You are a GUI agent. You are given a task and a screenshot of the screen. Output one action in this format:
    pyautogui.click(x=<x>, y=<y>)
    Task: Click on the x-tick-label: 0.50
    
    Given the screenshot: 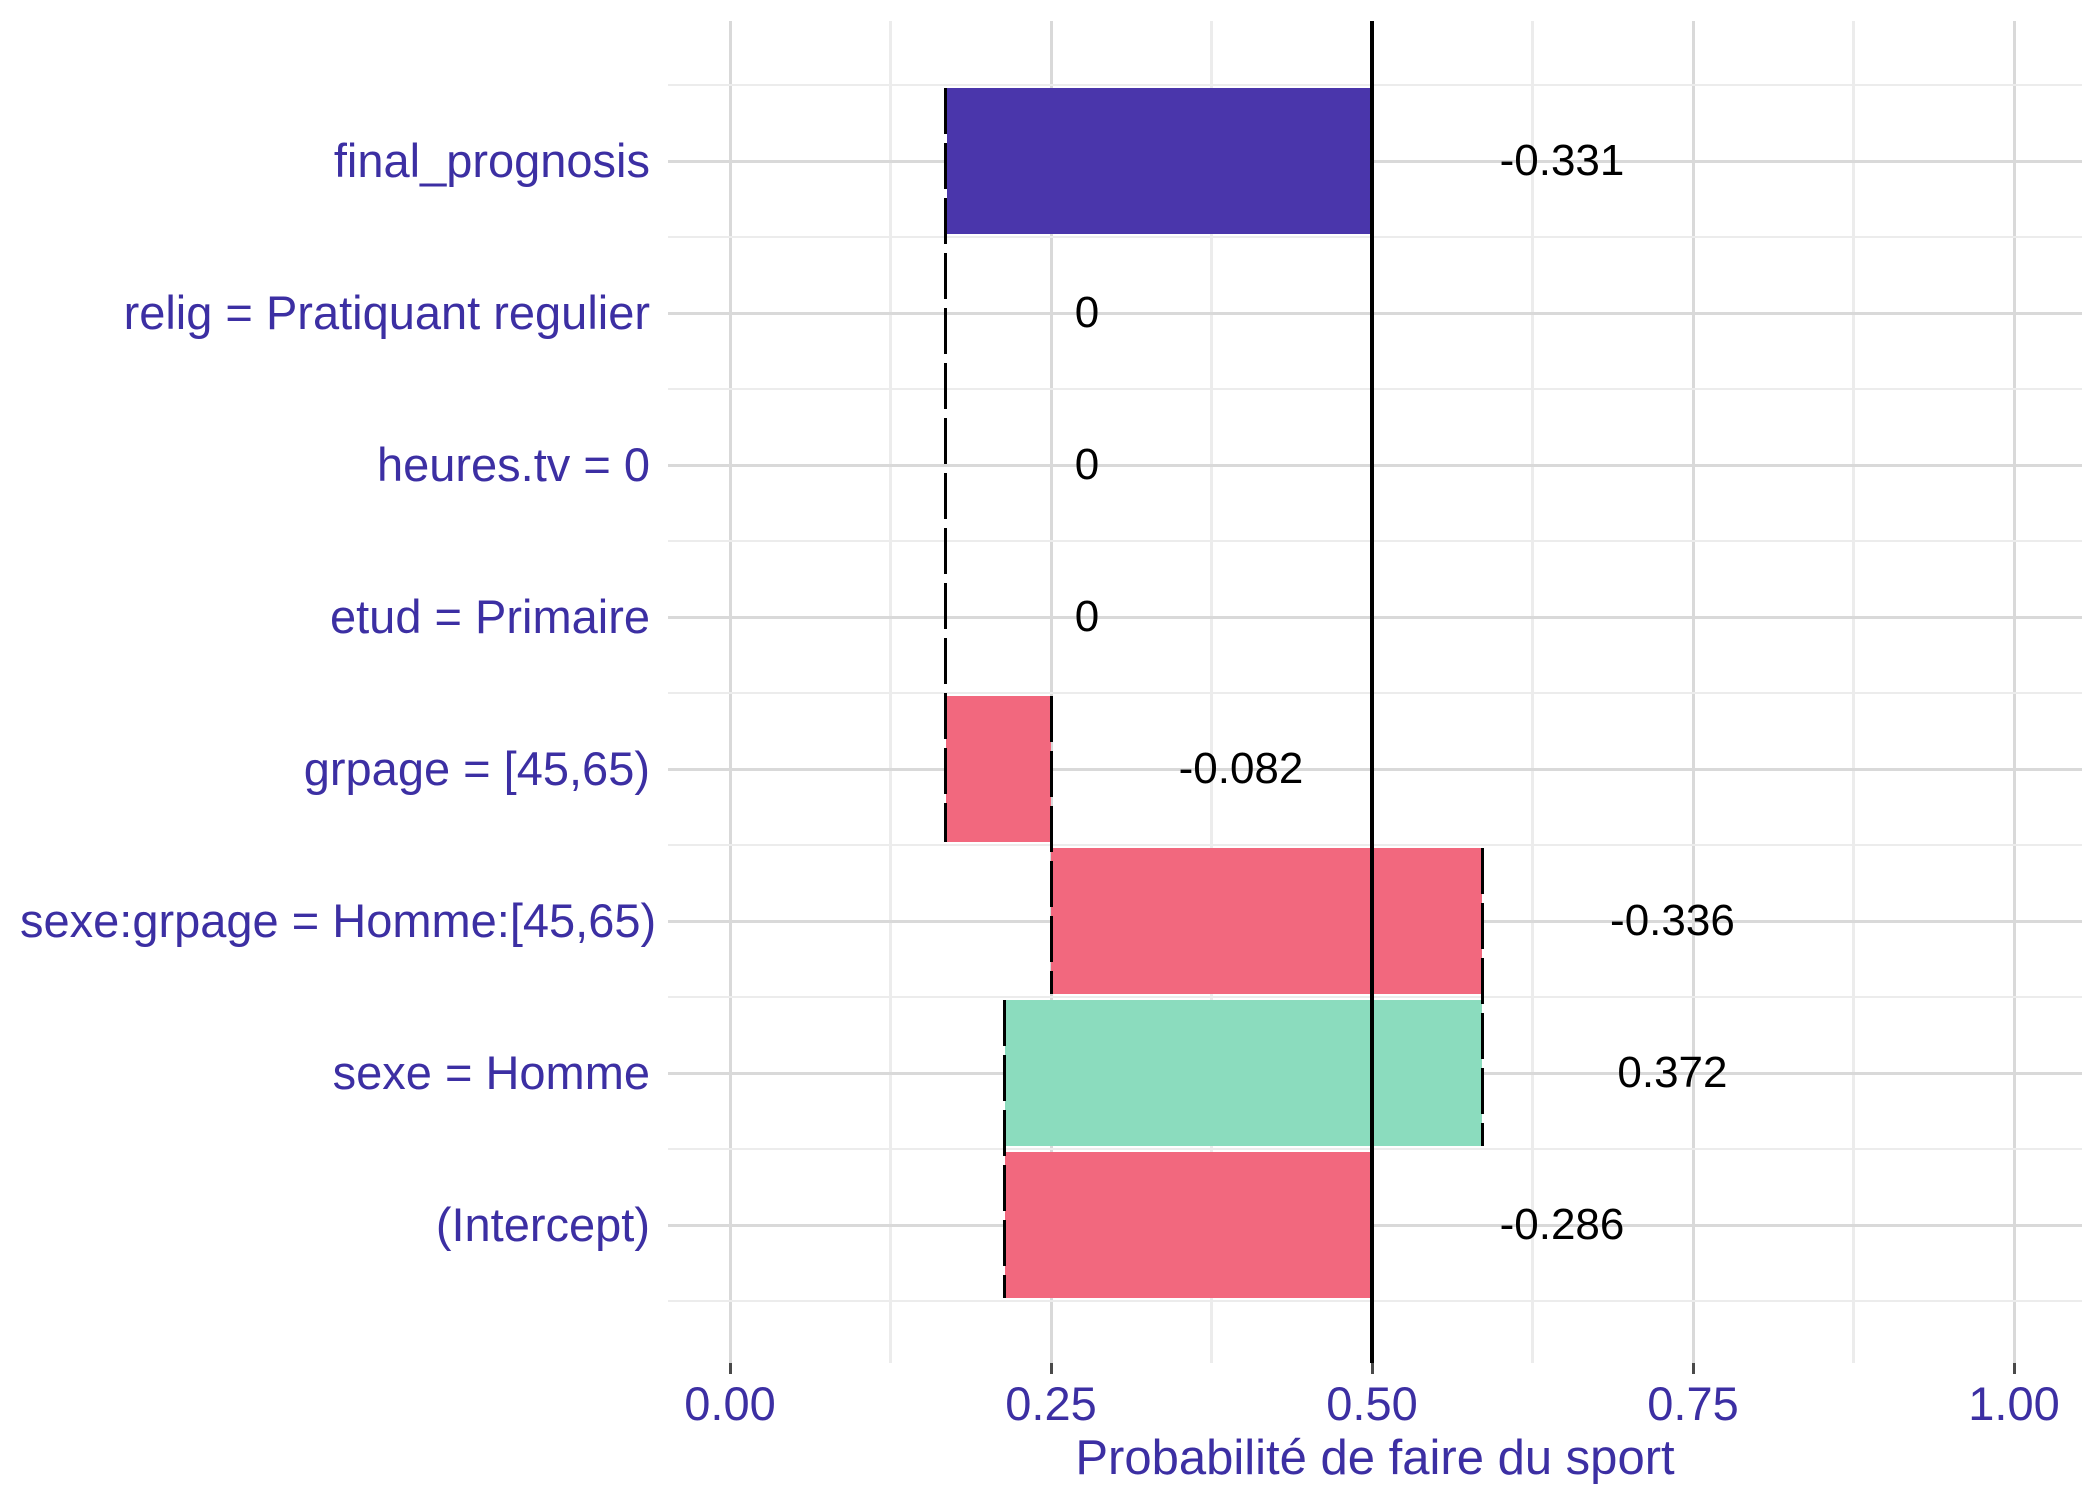 What is the action you would take?
    pyautogui.click(x=1372, y=1403)
    